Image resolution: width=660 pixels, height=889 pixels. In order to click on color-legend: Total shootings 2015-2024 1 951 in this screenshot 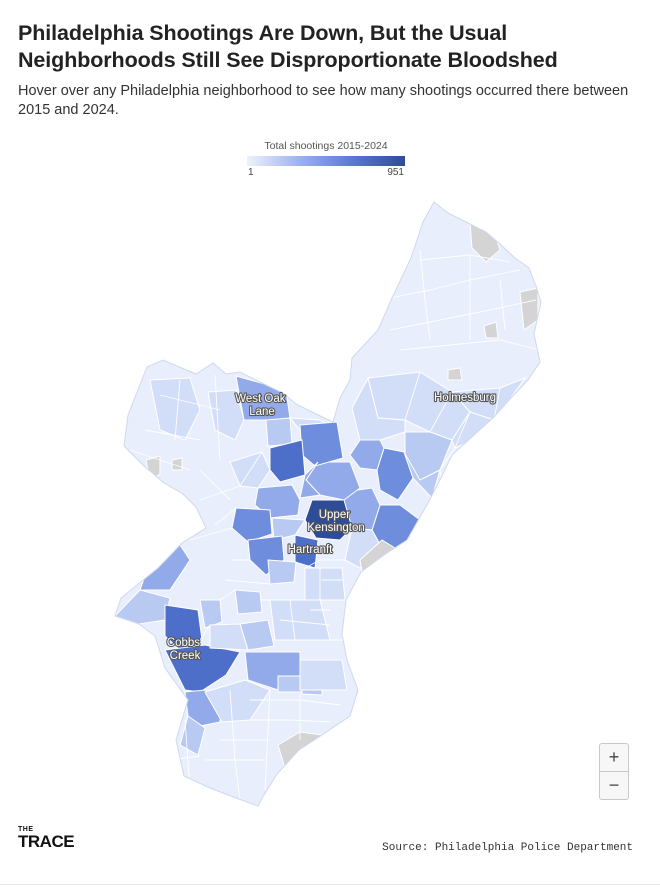, I will do `click(326, 160)`.